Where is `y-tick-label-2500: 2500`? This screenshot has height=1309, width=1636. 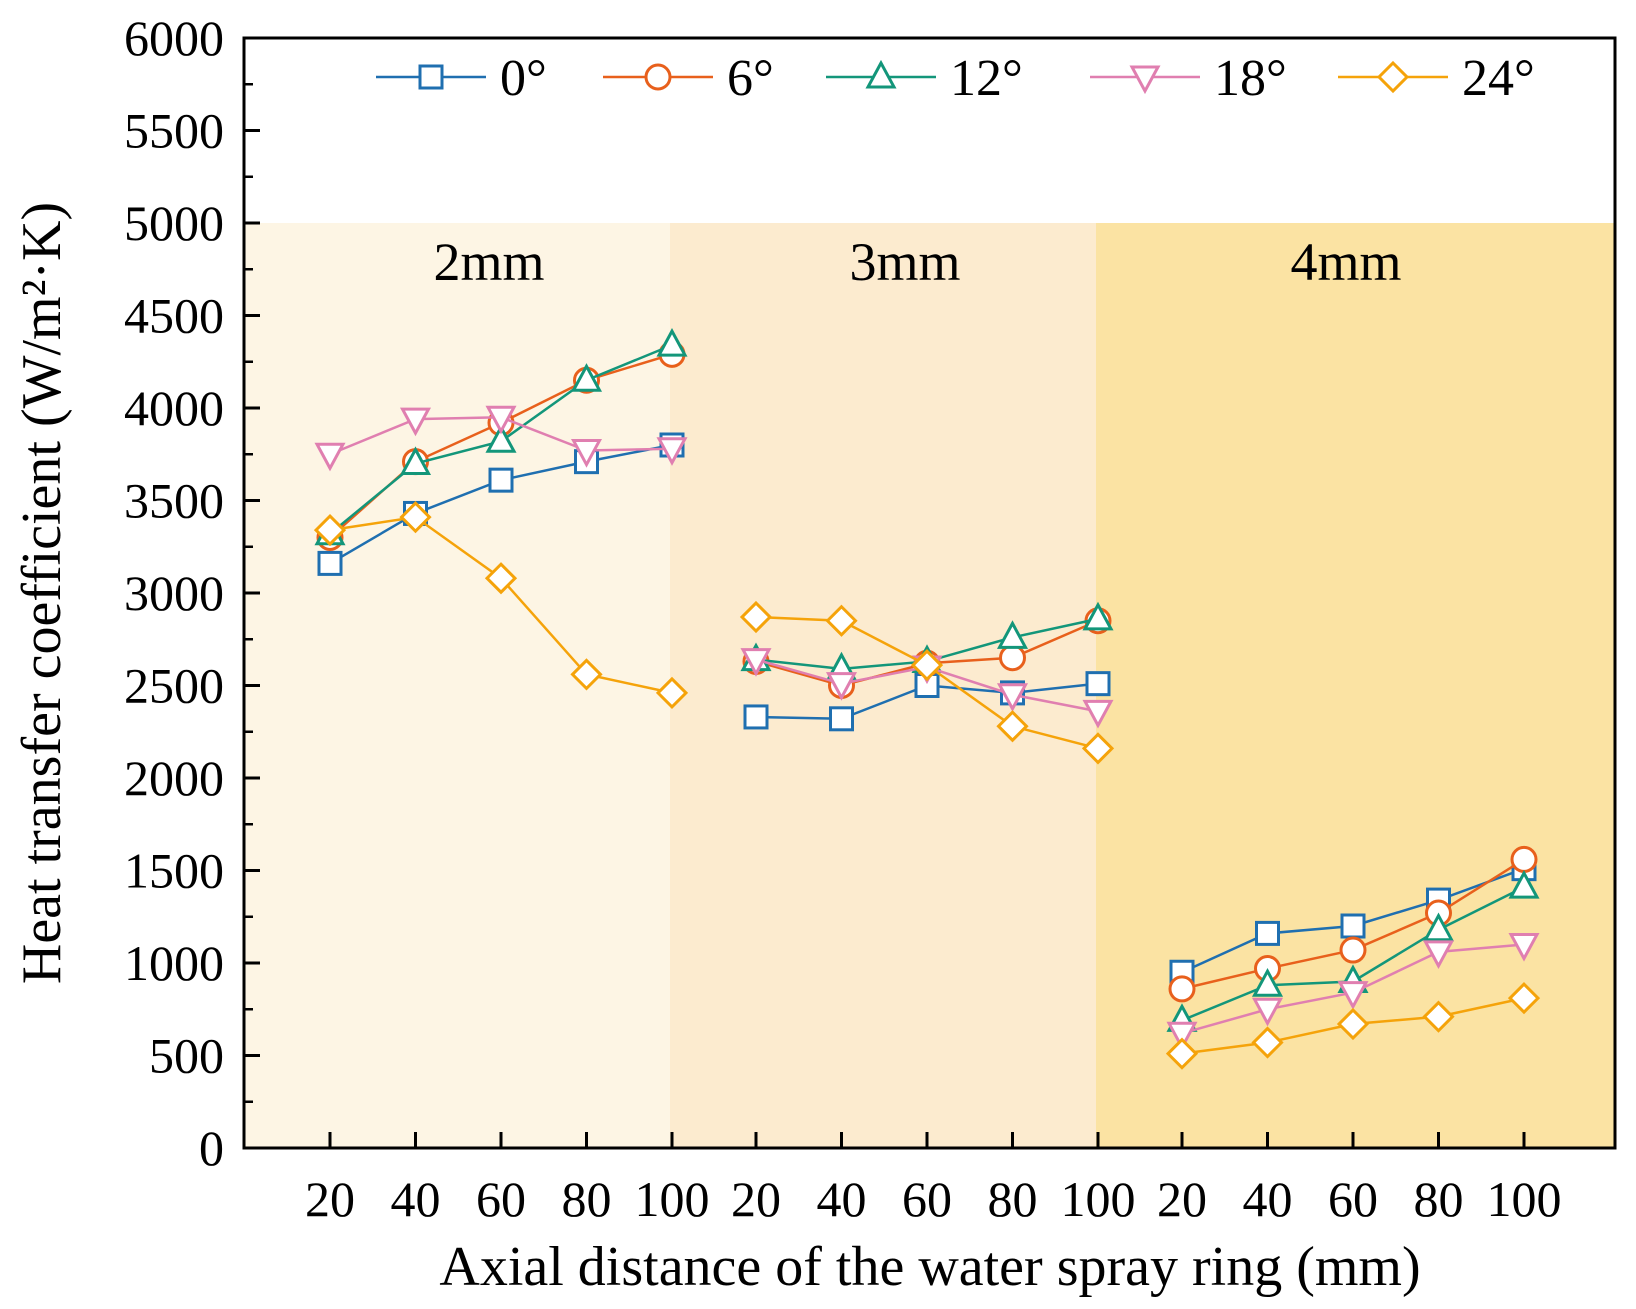 y-tick-label-2500: 2500 is located at coordinates (174, 686).